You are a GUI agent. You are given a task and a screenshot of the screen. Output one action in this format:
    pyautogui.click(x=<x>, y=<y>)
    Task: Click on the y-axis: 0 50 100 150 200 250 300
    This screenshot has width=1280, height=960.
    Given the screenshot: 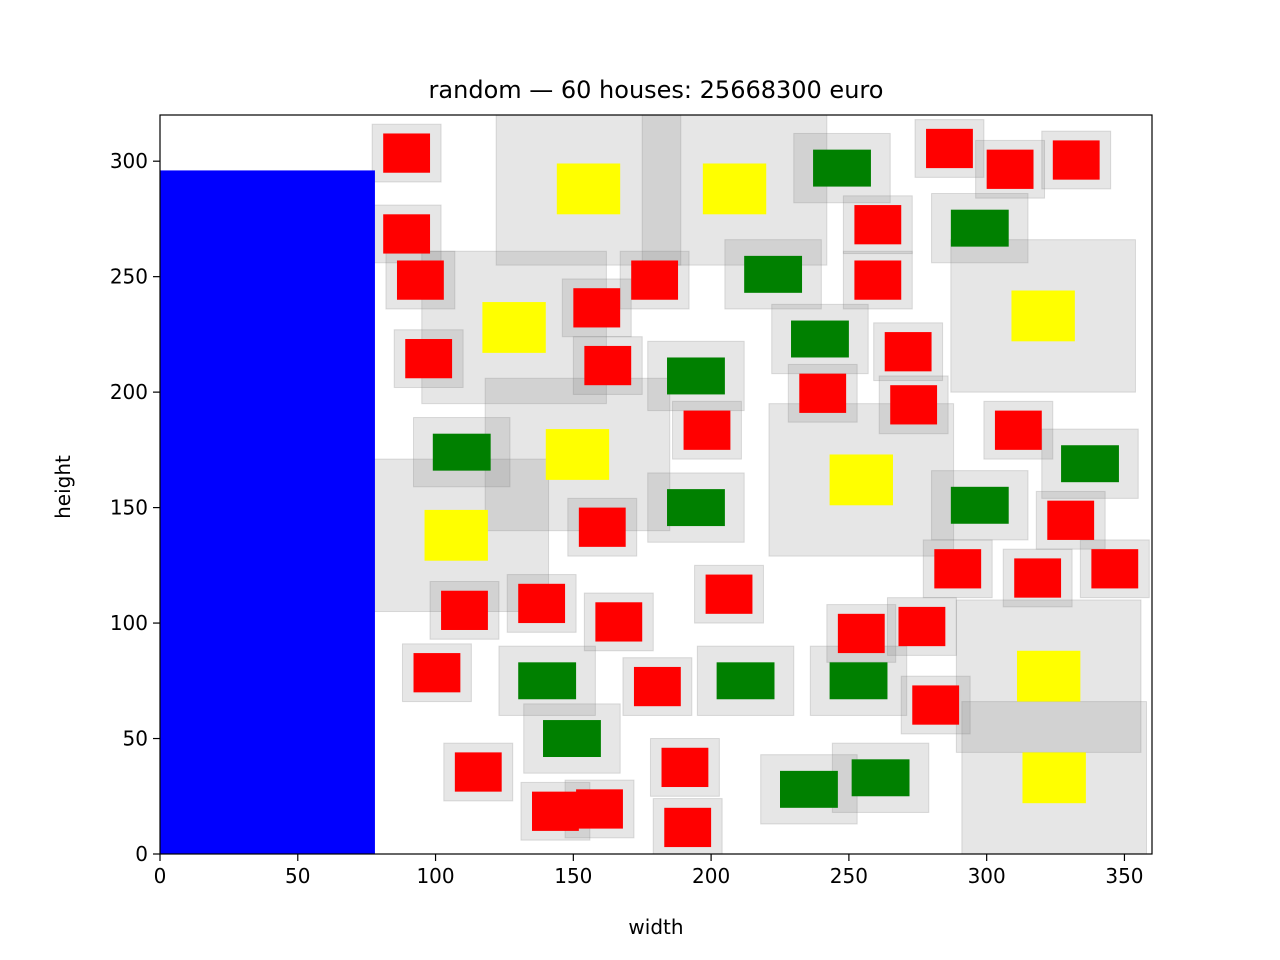 What is the action you would take?
    pyautogui.click(x=135, y=507)
    